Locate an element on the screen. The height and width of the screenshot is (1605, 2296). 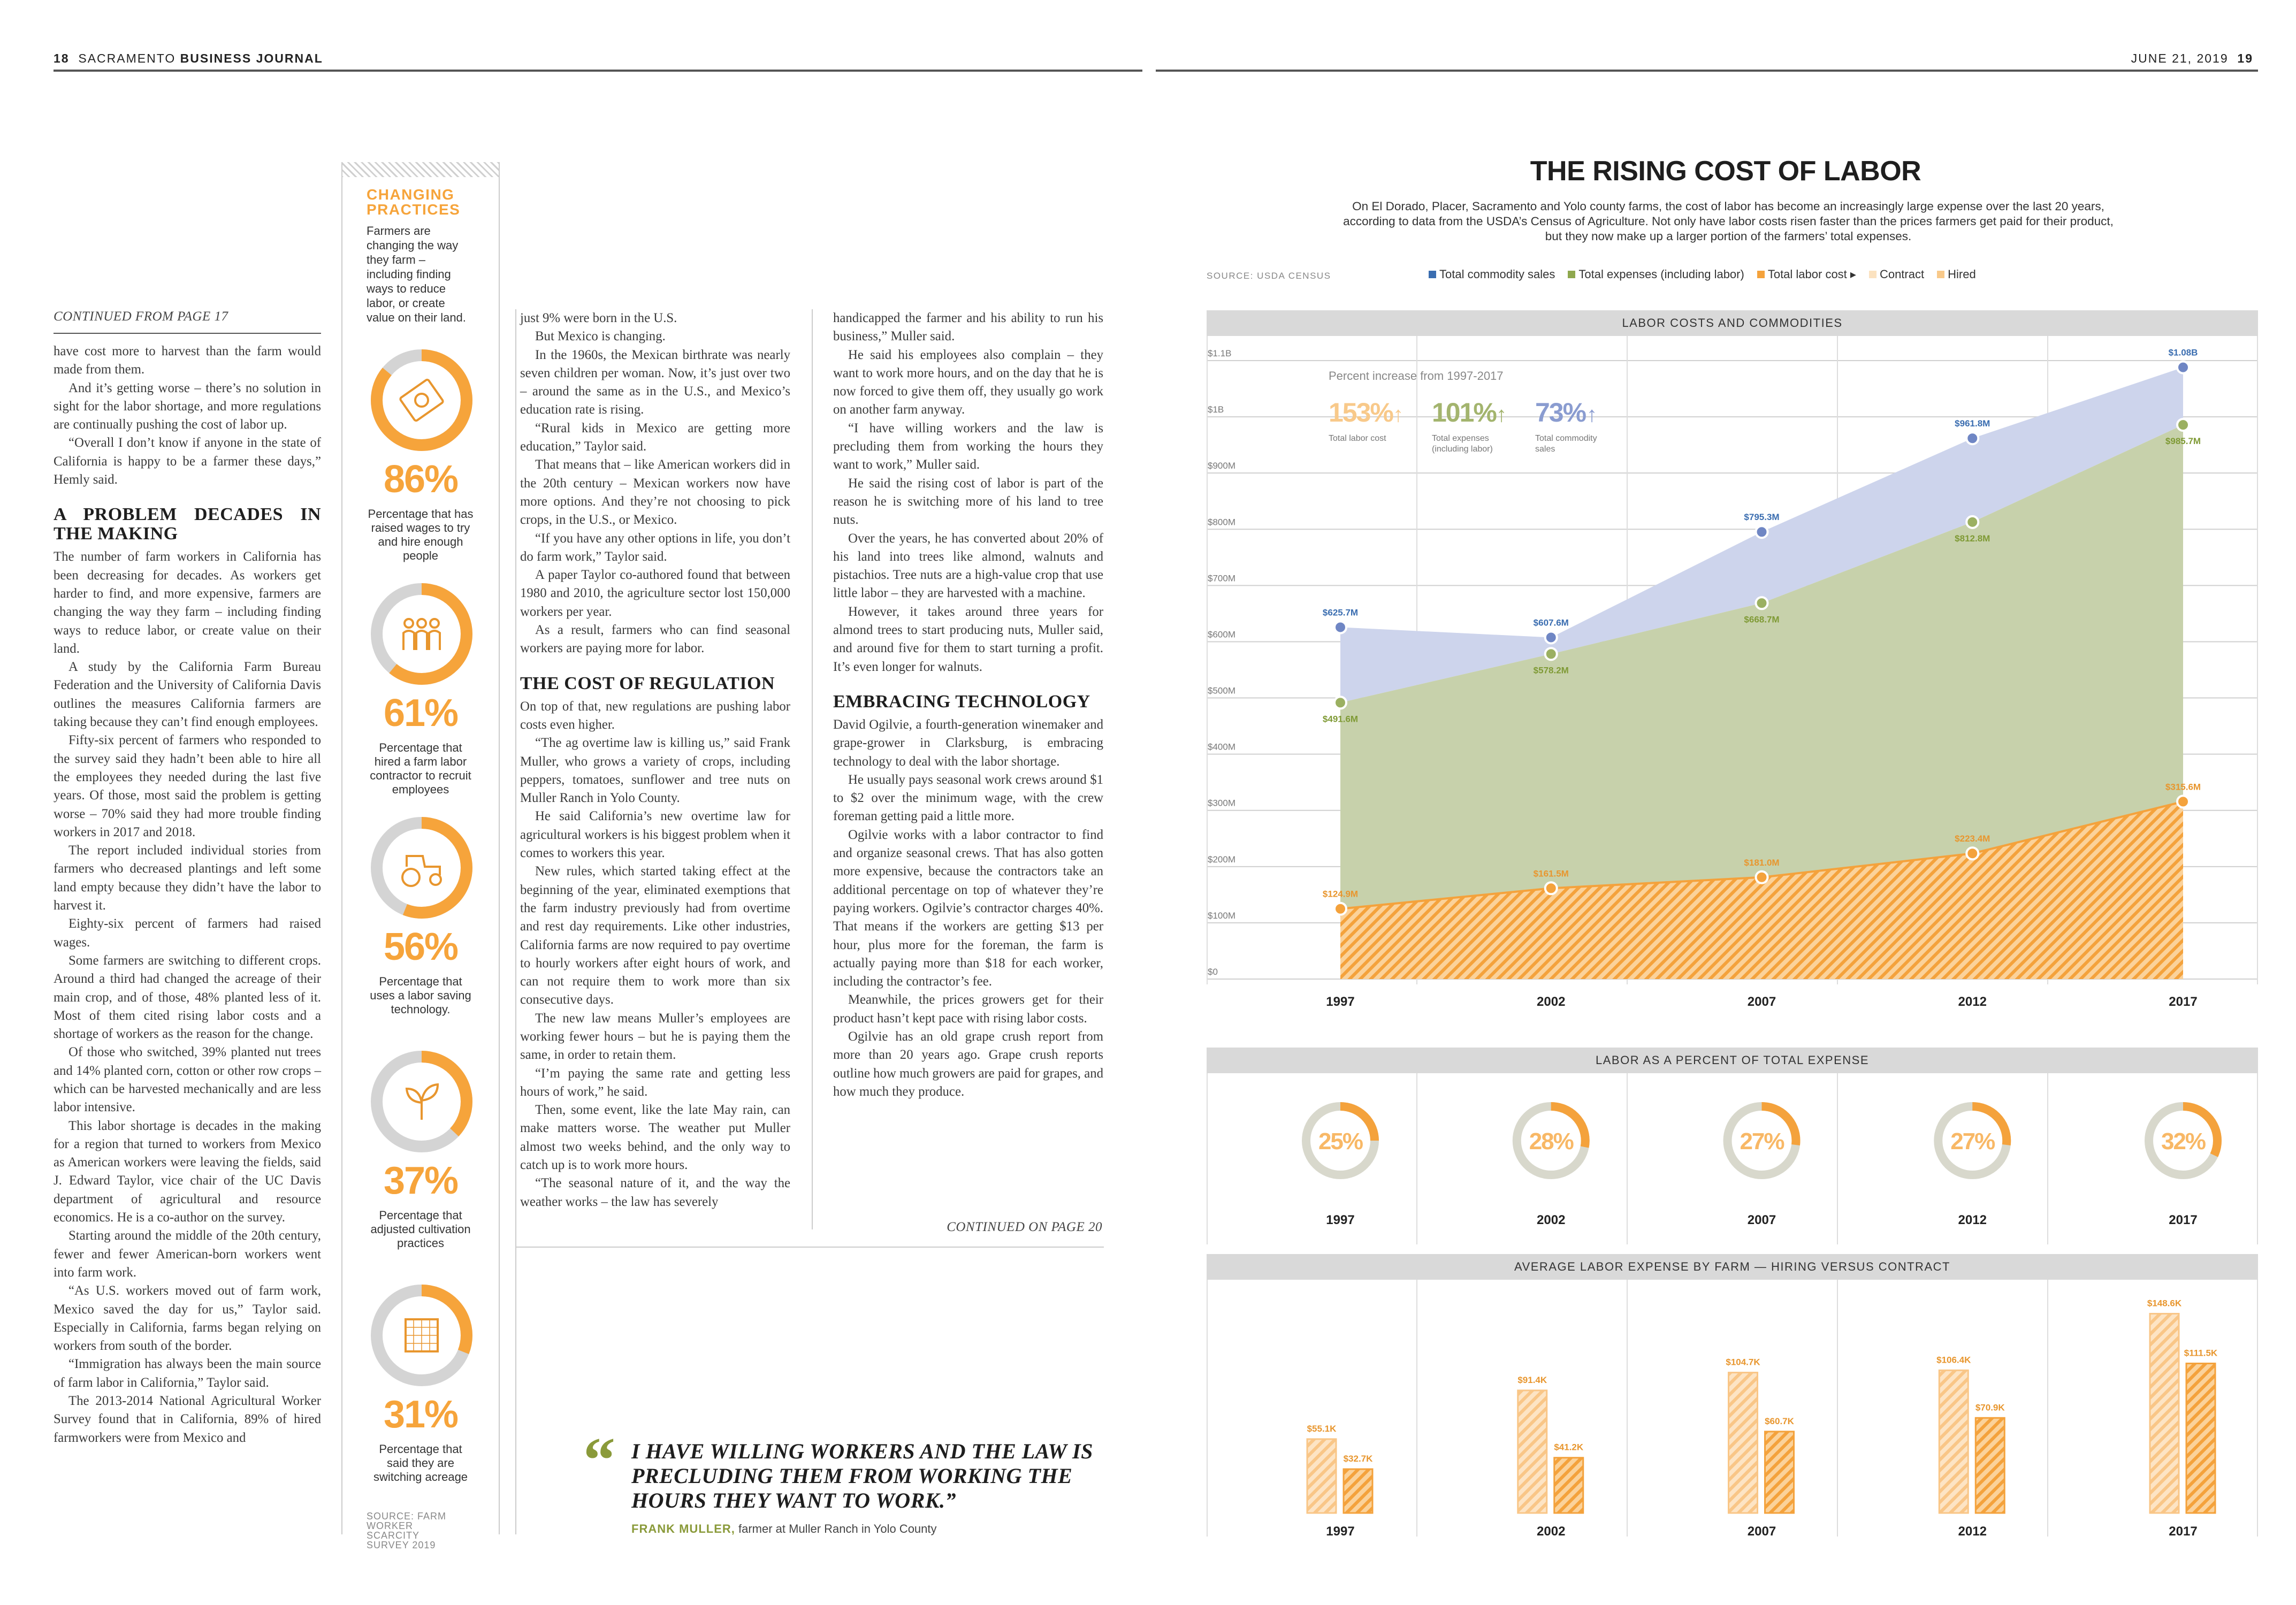
bar-label: $91.4K is located at coordinates (1532, 1380).